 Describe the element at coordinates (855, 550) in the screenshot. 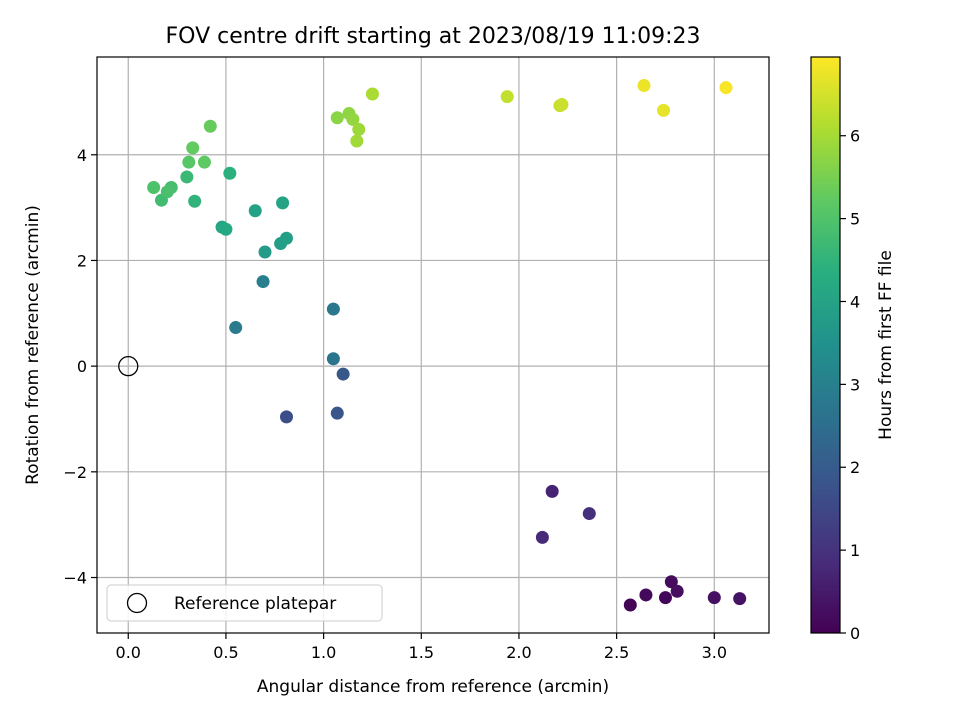

I see `colorbar-tick-label: 1` at that location.